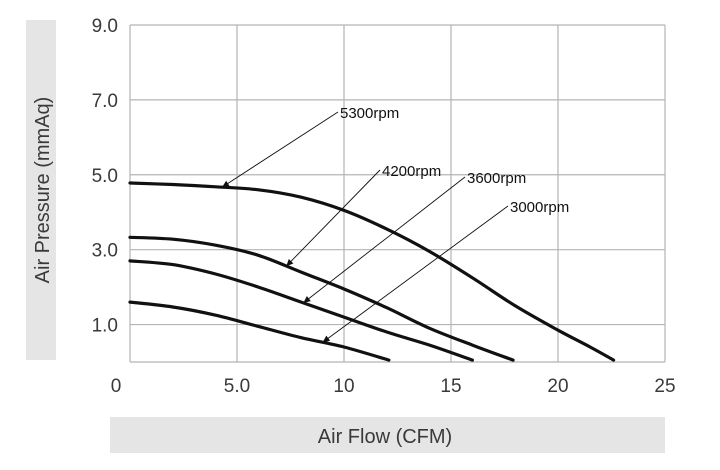 This screenshot has height=470, width=720. Describe the element at coordinates (105, 326) in the screenshot. I see `y-tick-label-0: 1.0` at that location.